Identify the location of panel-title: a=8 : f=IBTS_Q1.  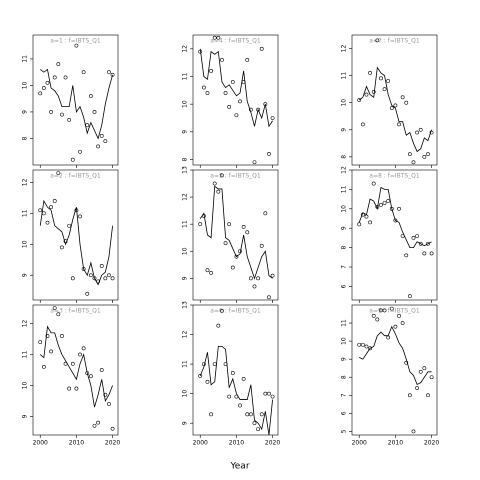
(394, 176).